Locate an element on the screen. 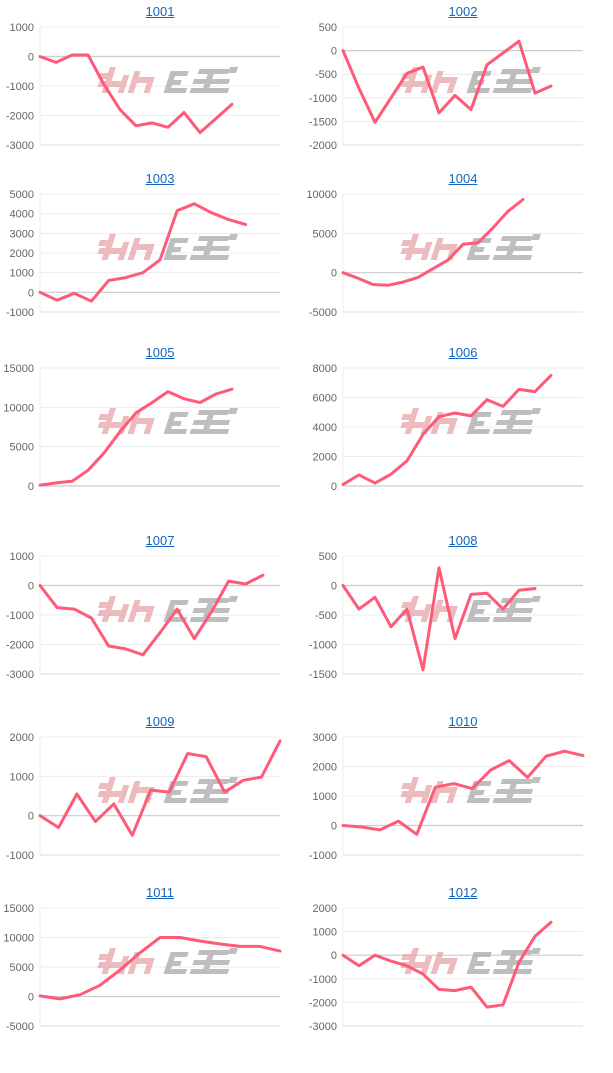 The height and width of the screenshot is (1073, 613). chart-1003: 5000 4000 3000 2000 1000 0 -1000 1003 is located at coordinates (153, 251).